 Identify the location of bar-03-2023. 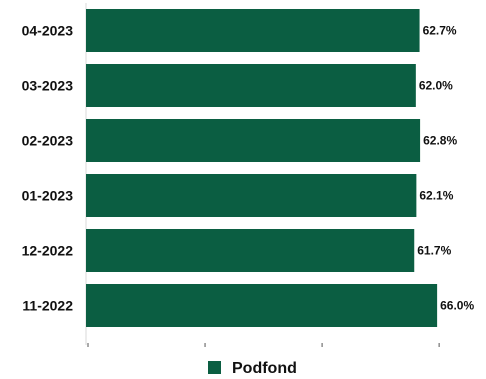
(251, 85).